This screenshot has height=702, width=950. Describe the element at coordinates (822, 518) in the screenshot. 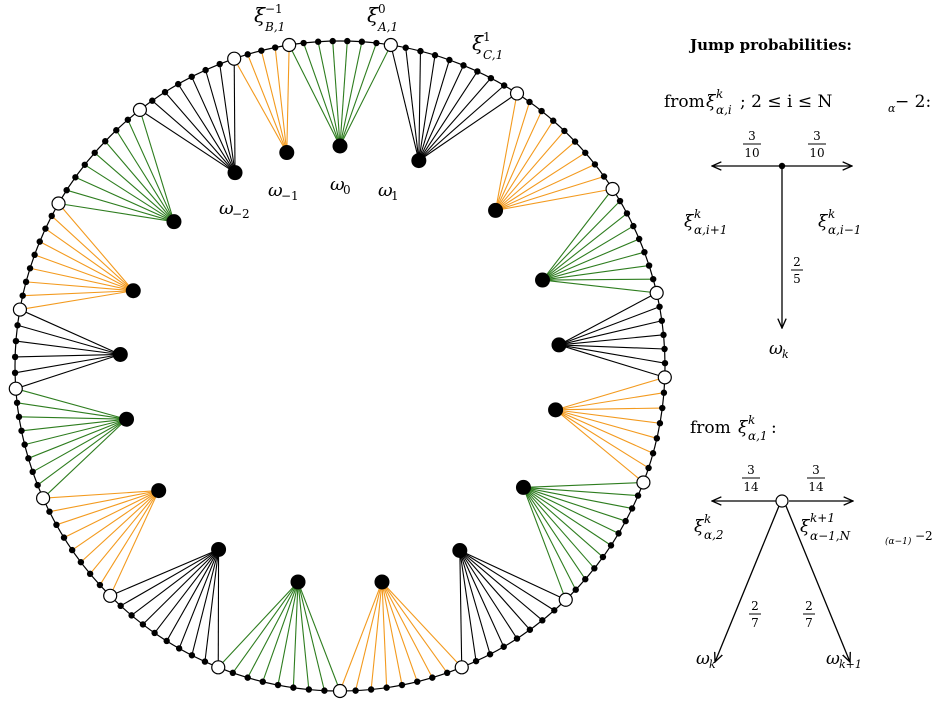

I see `svg-text: k+1` at that location.